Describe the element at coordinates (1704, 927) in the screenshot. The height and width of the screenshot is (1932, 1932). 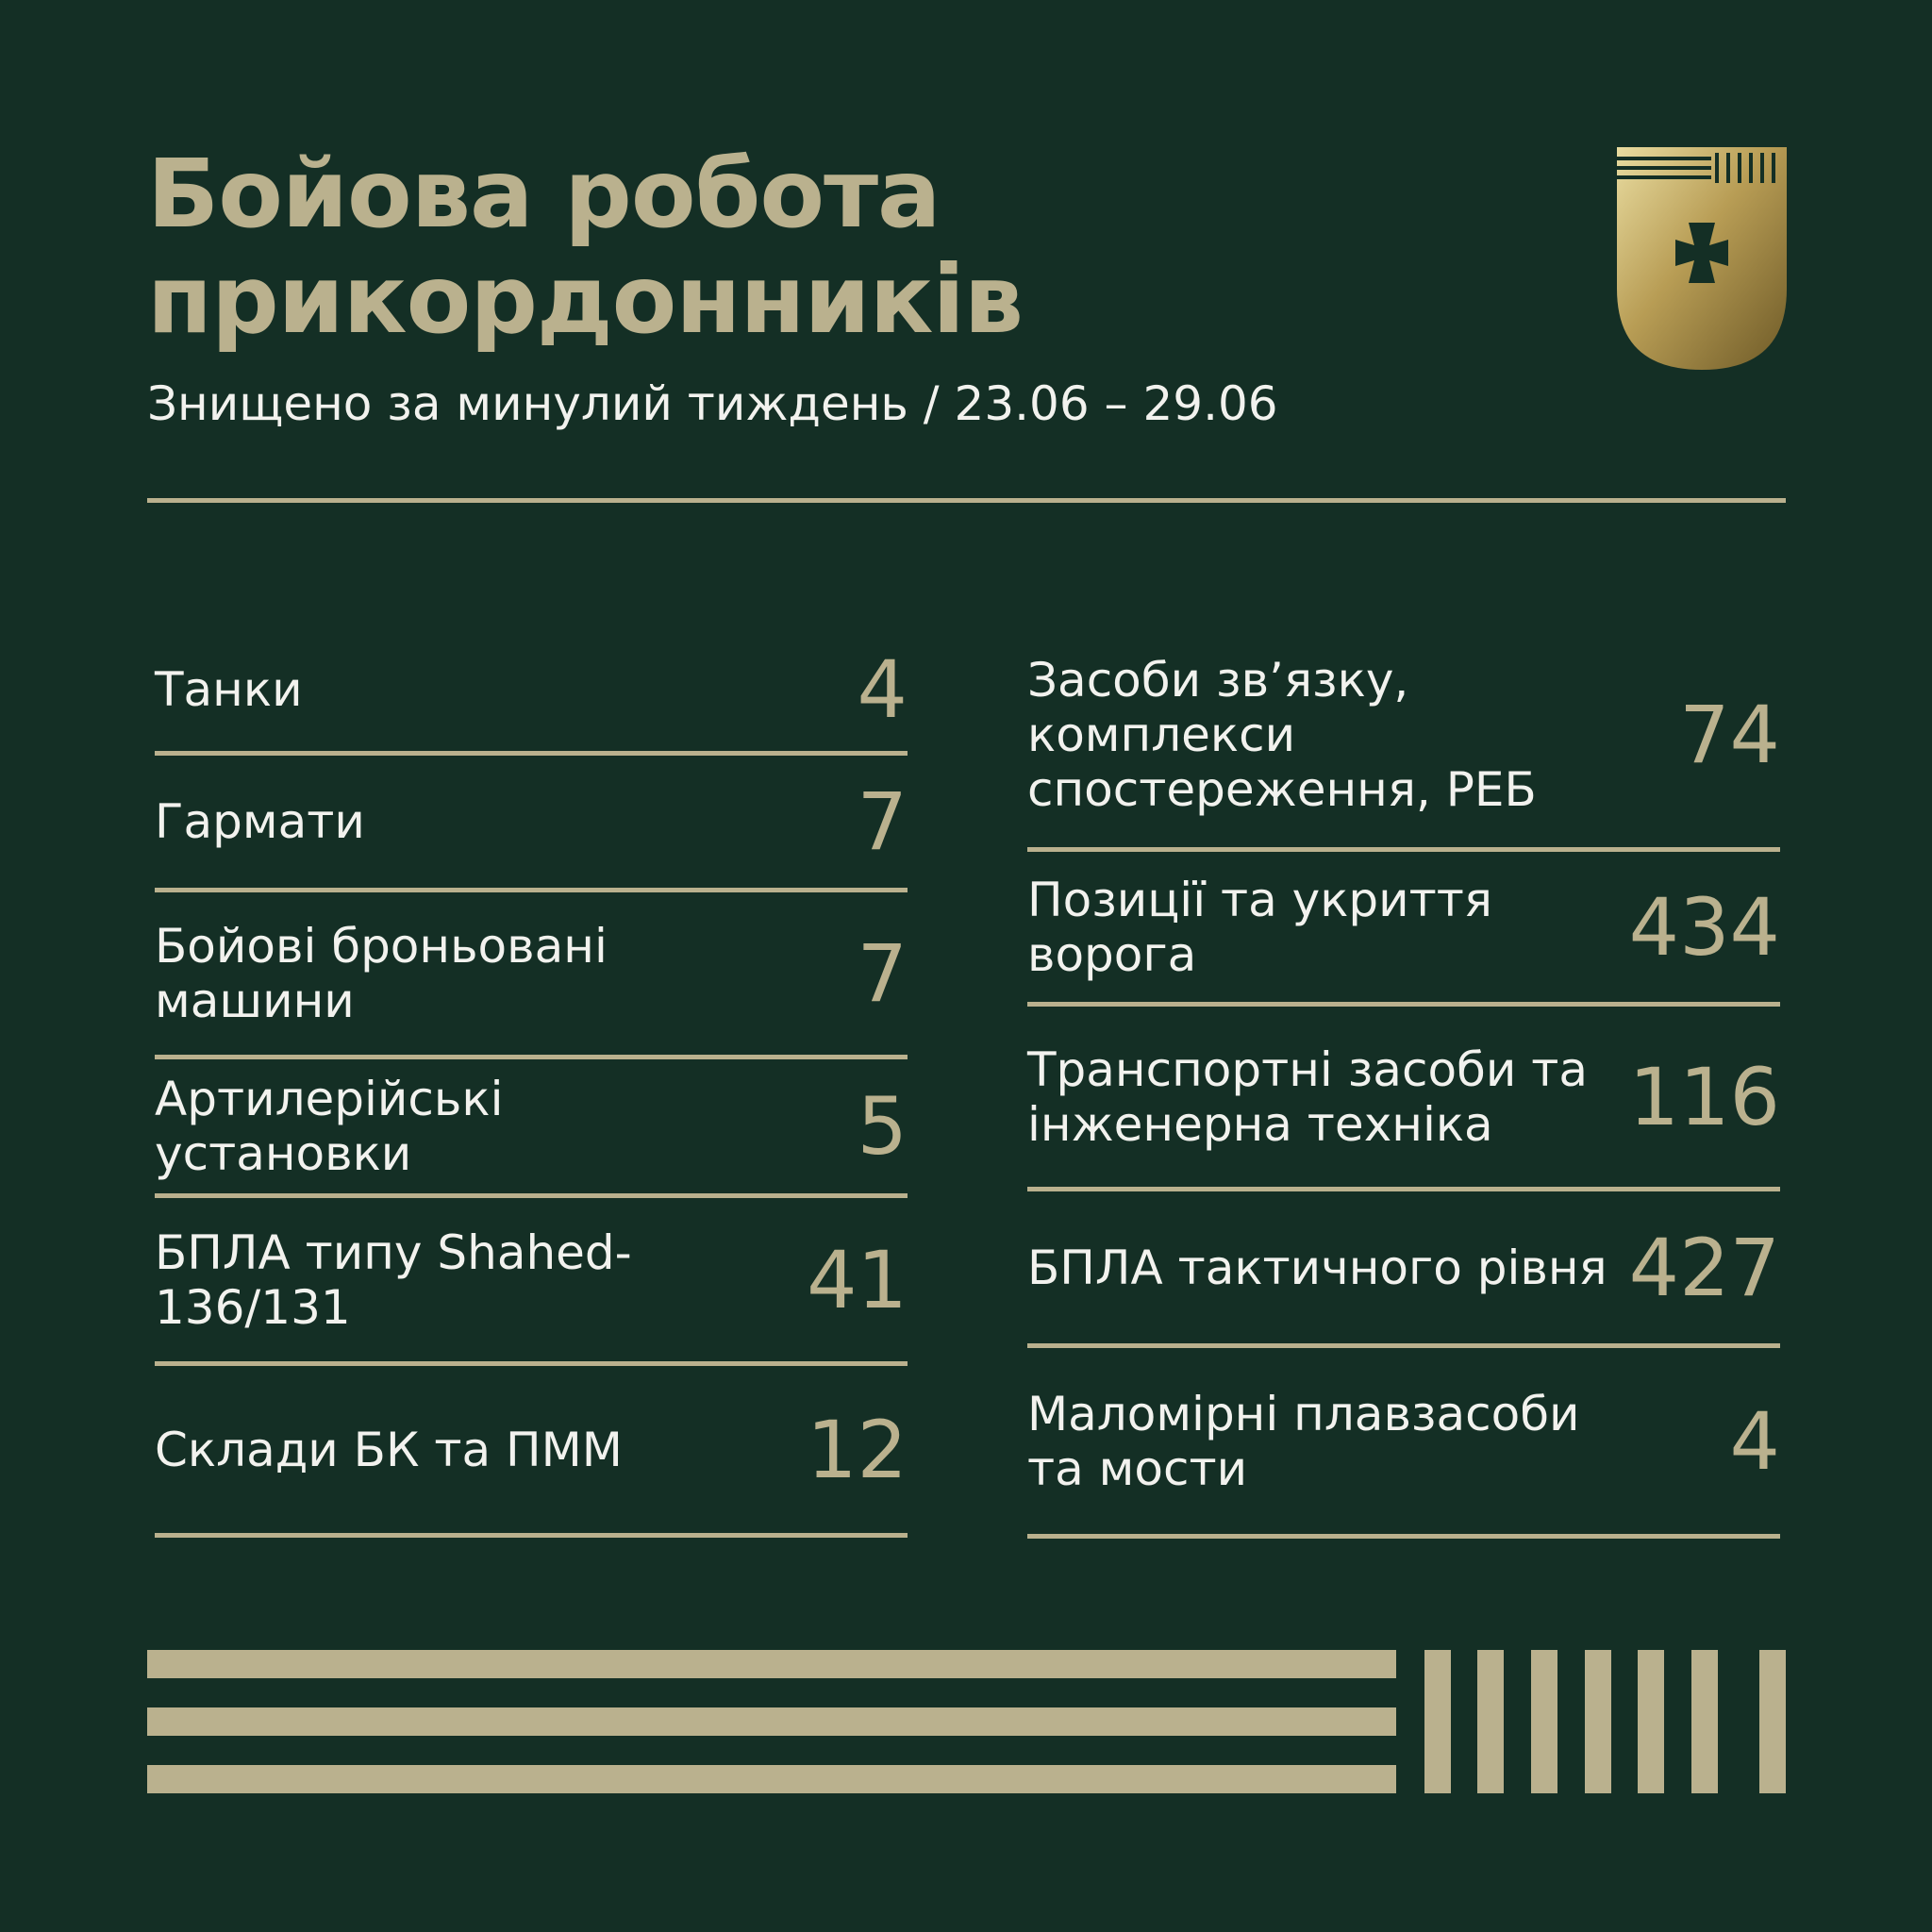
I see `stat-value: 434` at that location.